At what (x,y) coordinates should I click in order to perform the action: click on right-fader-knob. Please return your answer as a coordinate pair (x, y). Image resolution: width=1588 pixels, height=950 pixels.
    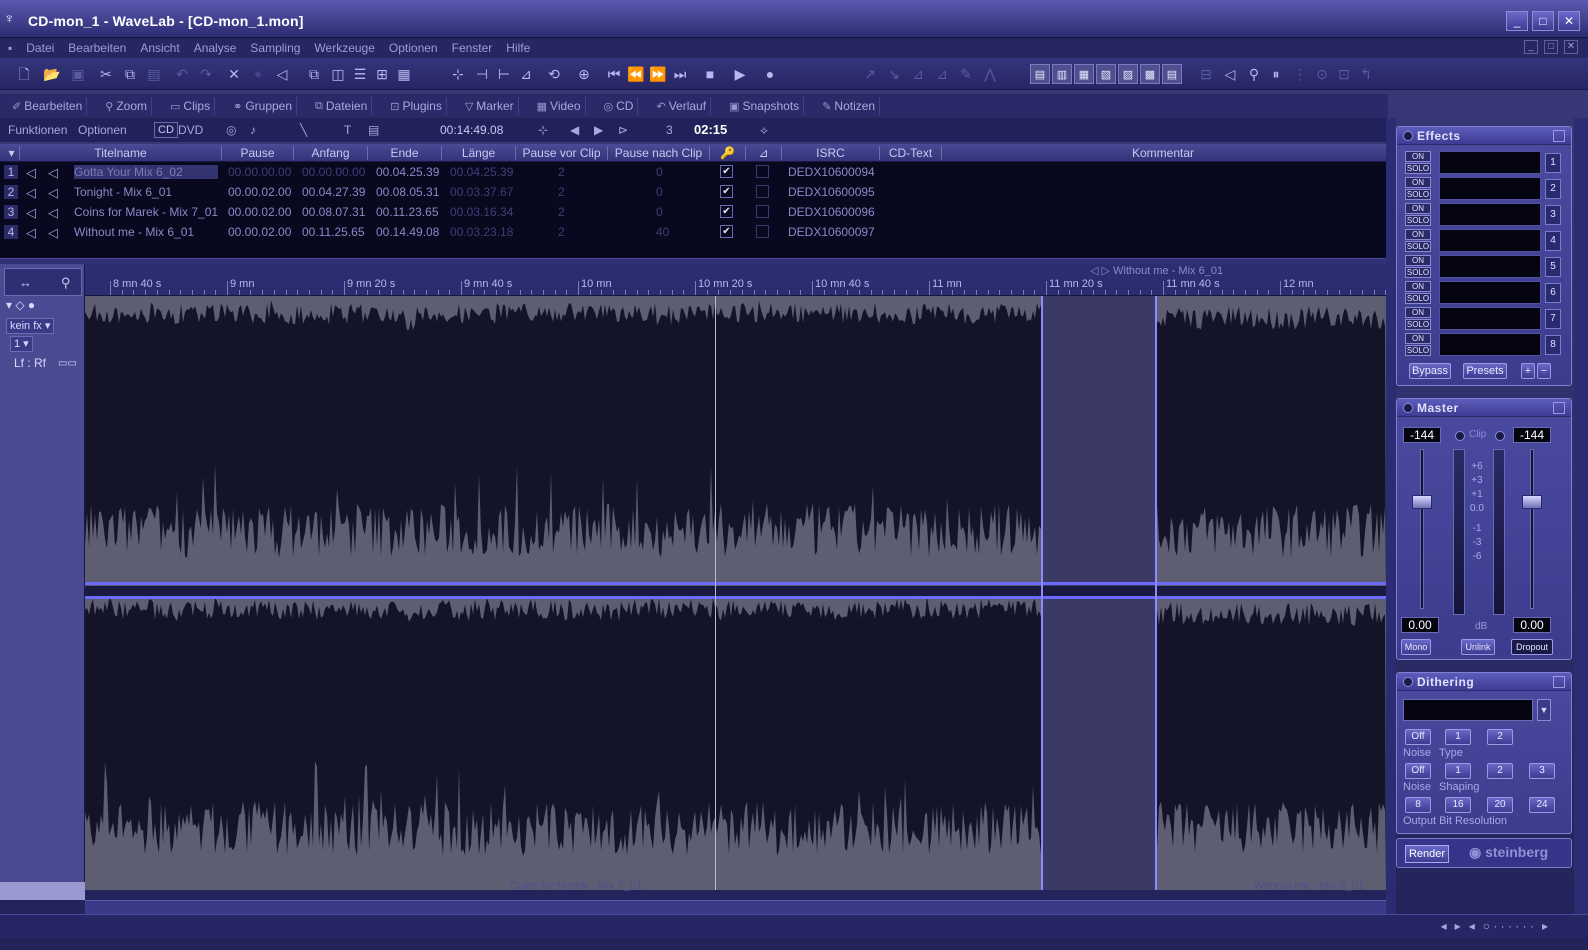
    Looking at the image, I should click on (1532, 502).